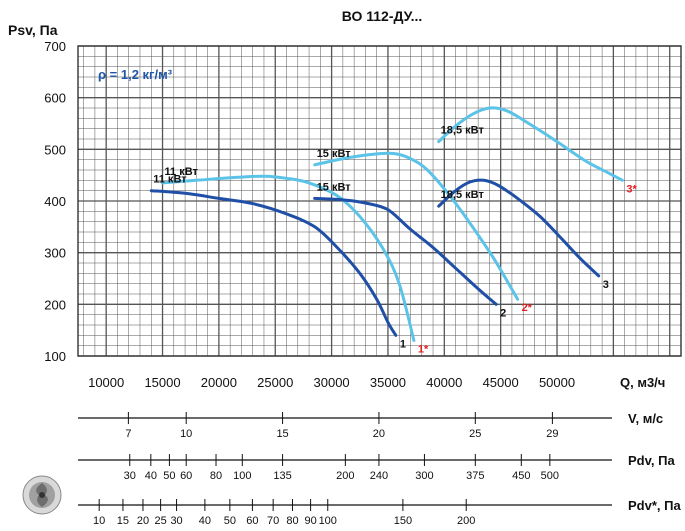 This screenshot has width=685, height=531. Describe the element at coordinates (403, 520) in the screenshot. I see `scale-tick-label: 150` at that location.